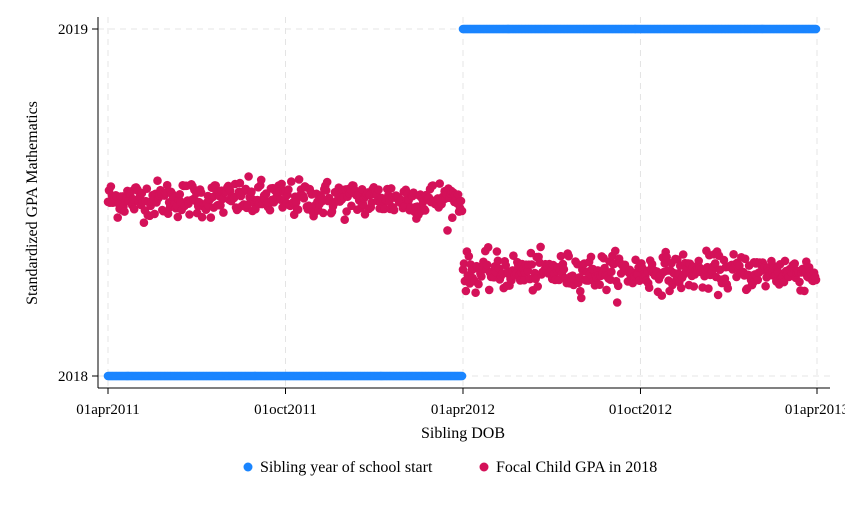  What do you see at coordinates (285, 410) in the screenshot?
I see `x-tick-label: 01oct2011` at bounding box center [285, 410].